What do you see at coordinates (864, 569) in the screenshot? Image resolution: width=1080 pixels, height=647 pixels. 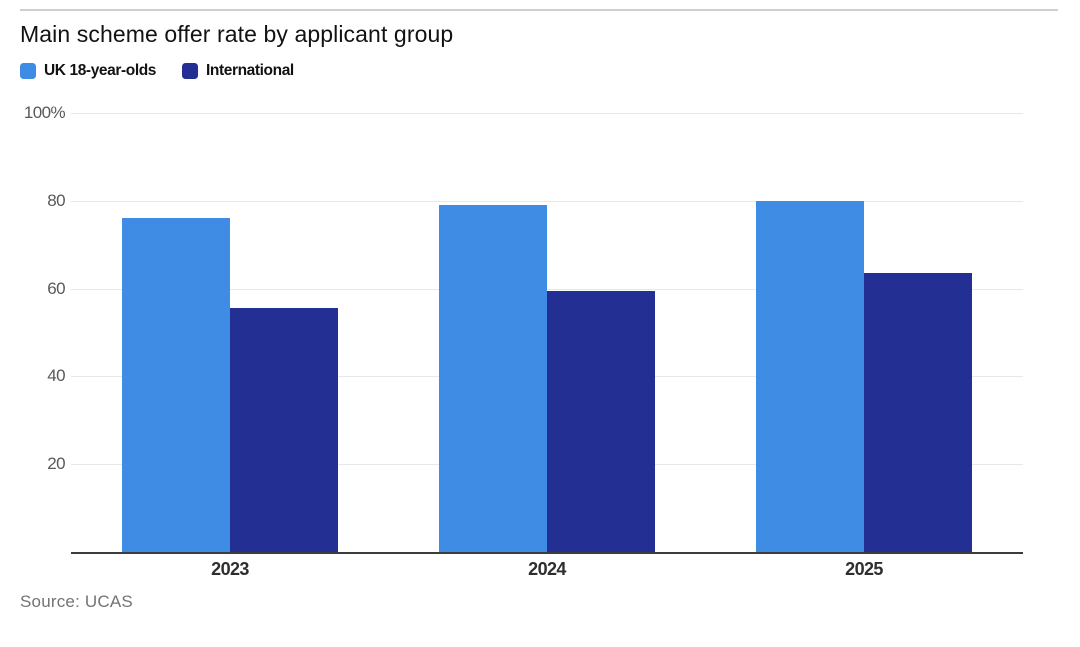 I see `x-axis-tick-label: 2025` at bounding box center [864, 569].